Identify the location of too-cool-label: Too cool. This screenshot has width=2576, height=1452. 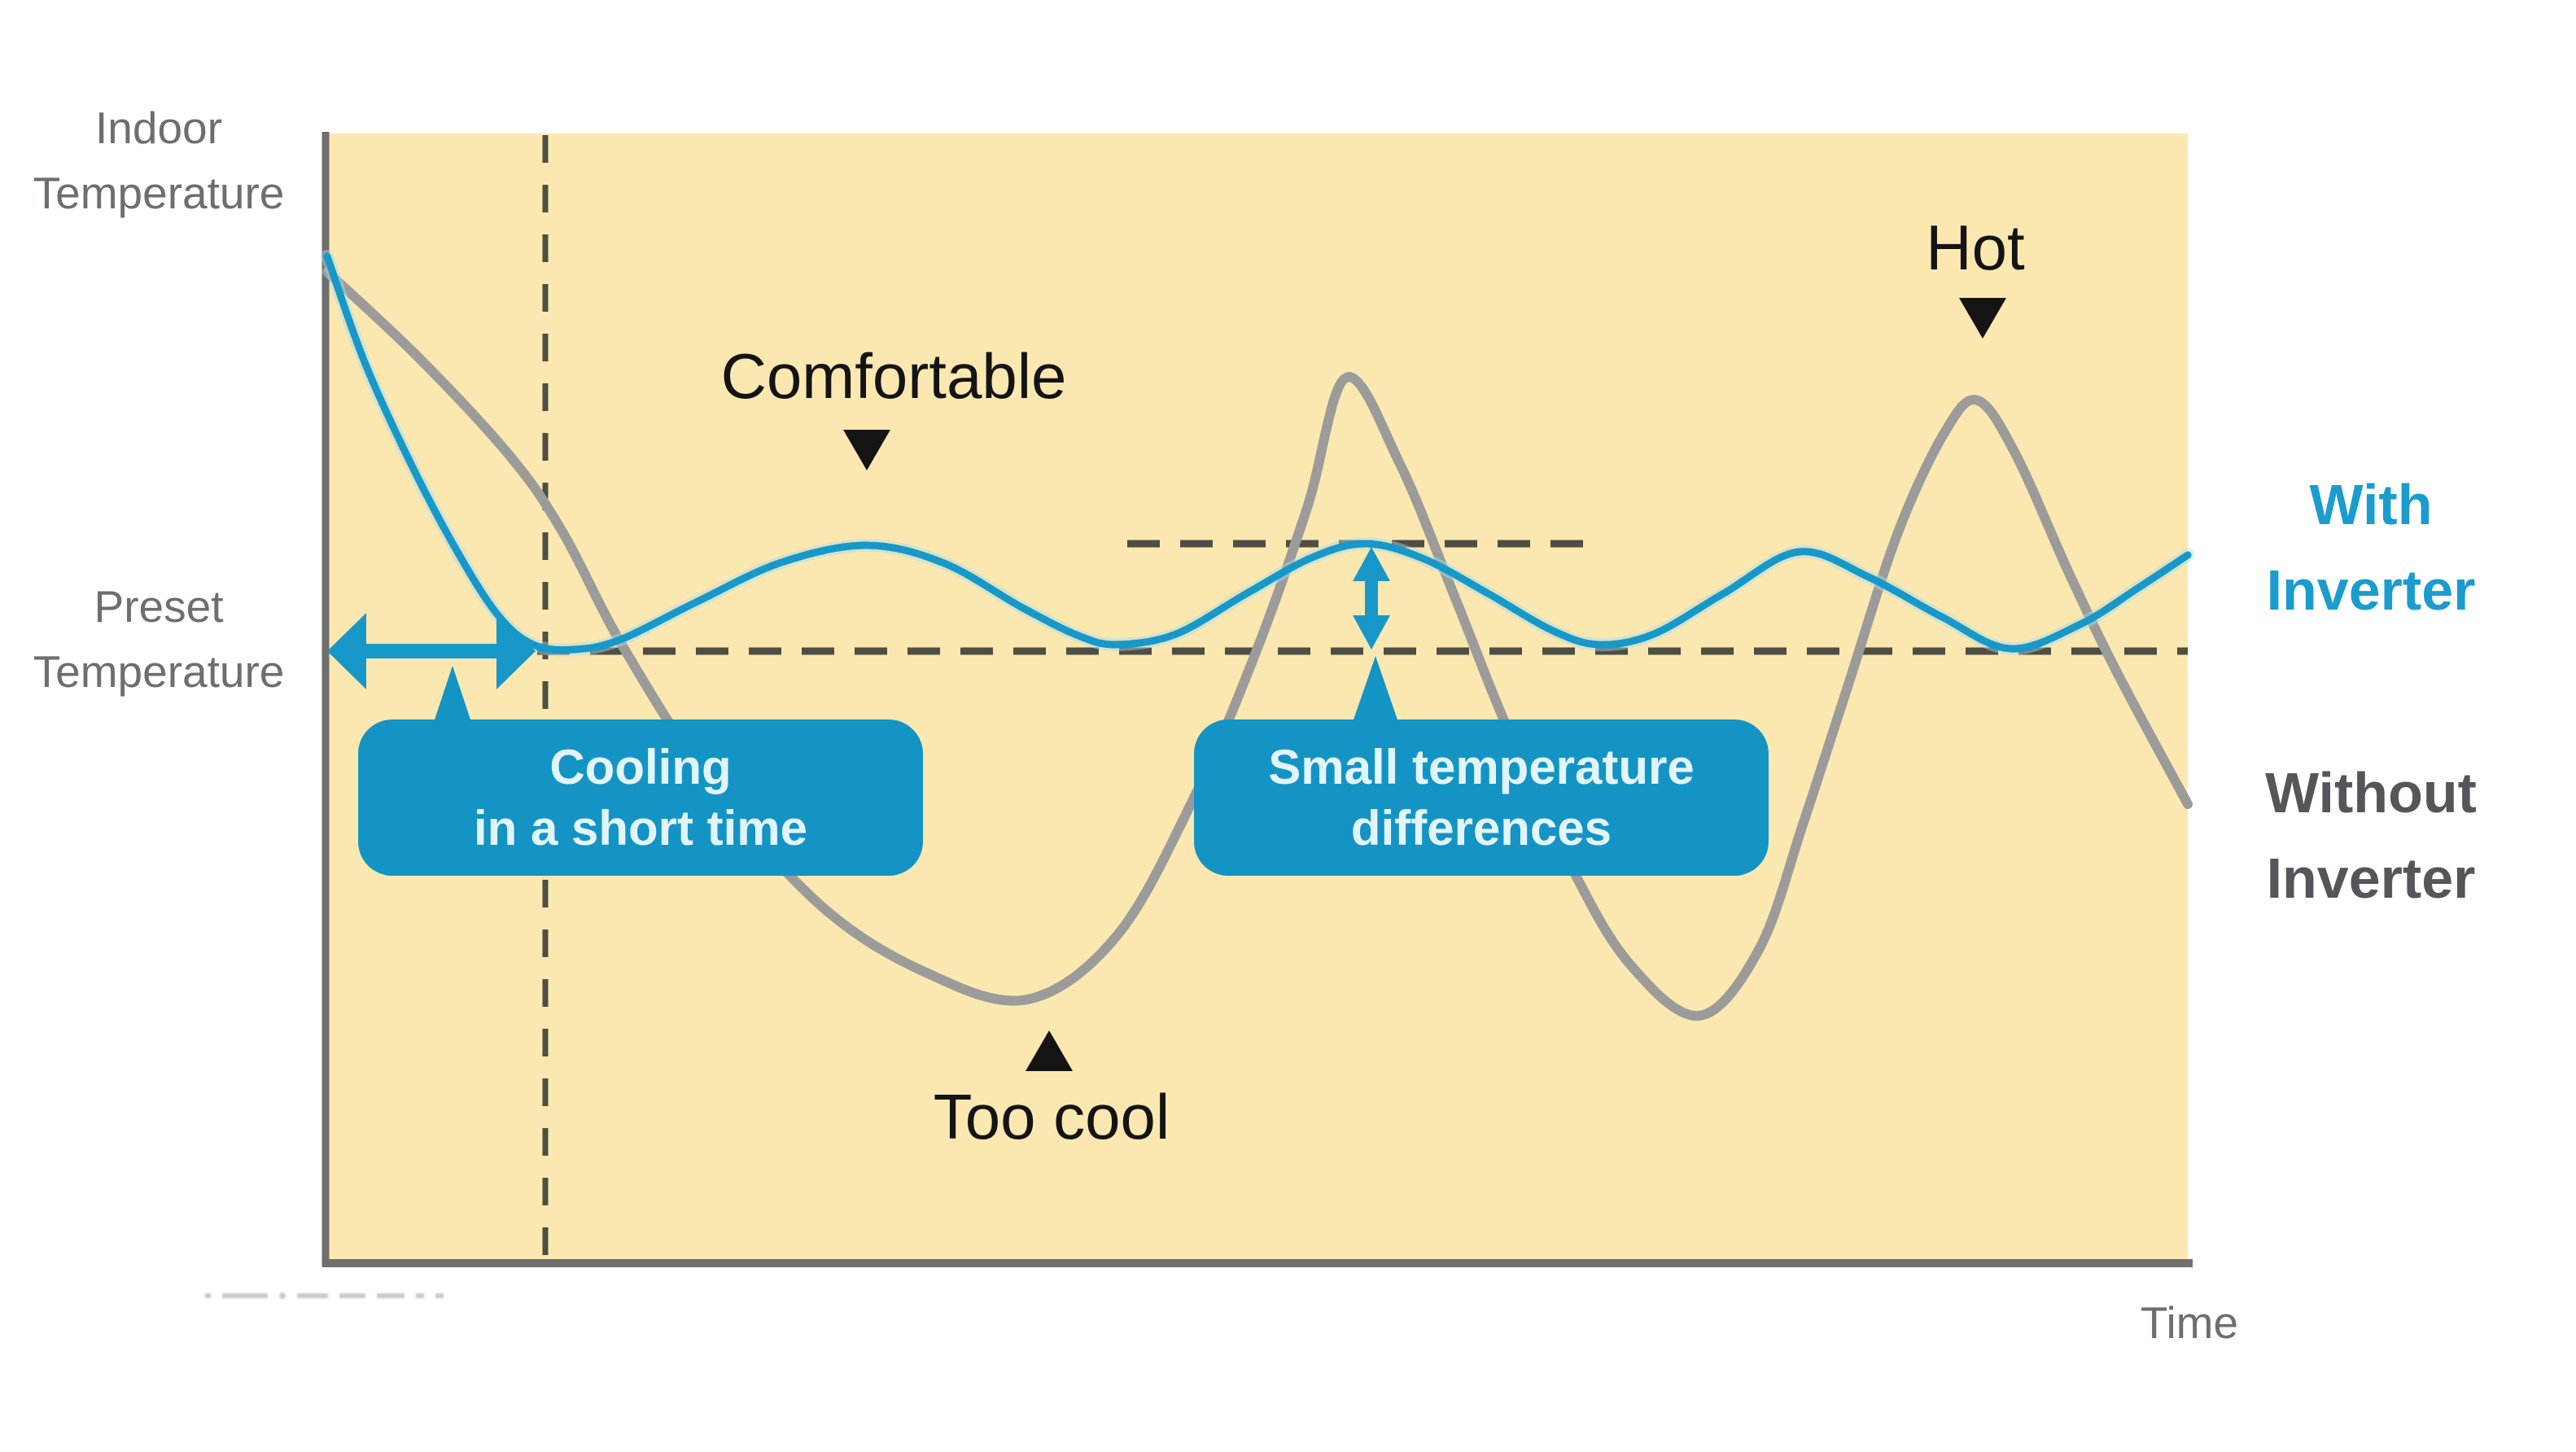
(1051, 1116).